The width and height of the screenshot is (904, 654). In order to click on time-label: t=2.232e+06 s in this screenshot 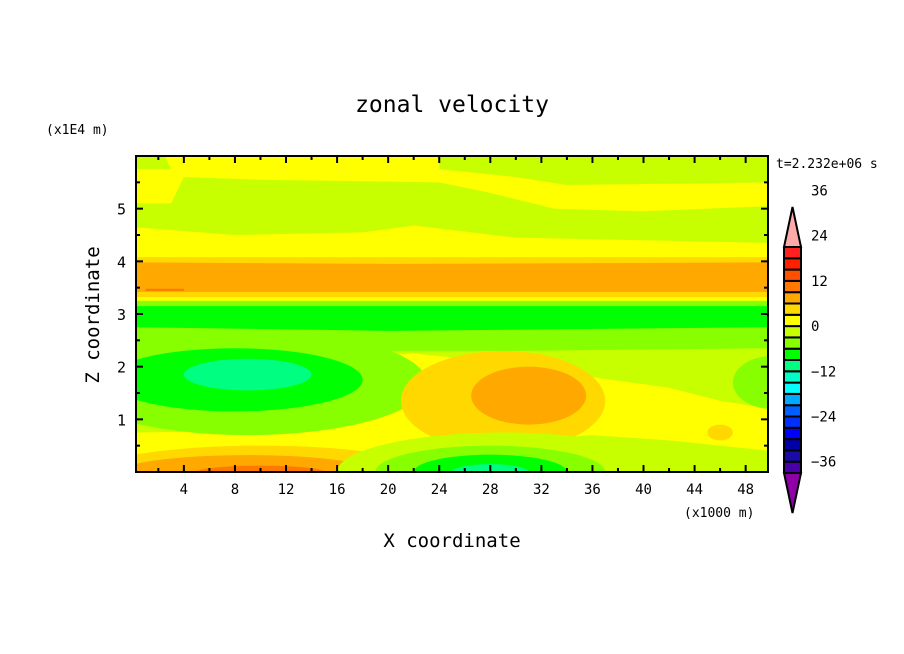, I will do `click(827, 164)`.